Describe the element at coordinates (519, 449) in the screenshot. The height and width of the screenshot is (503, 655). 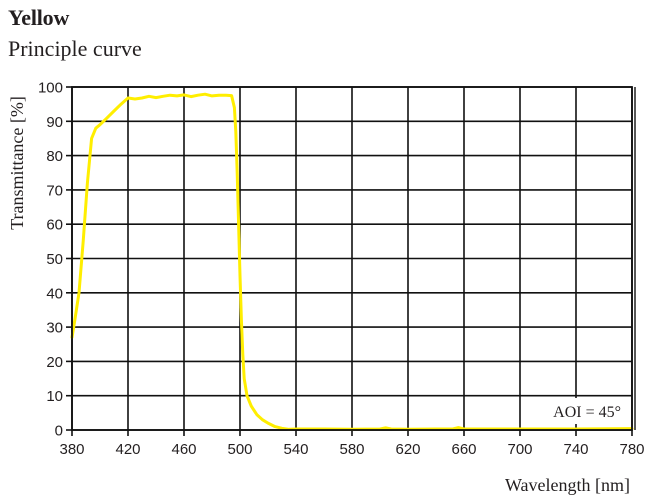
I see `x-tick-label: 700` at that location.